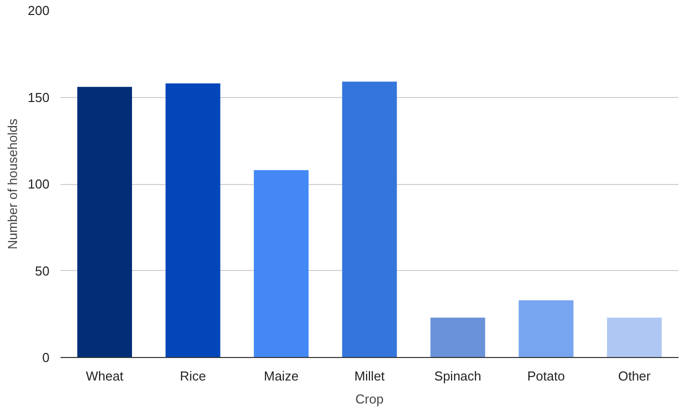 This screenshot has height=409, width=688. Describe the element at coordinates (281, 376) in the screenshot. I see `x-tick-label: Maize` at that location.